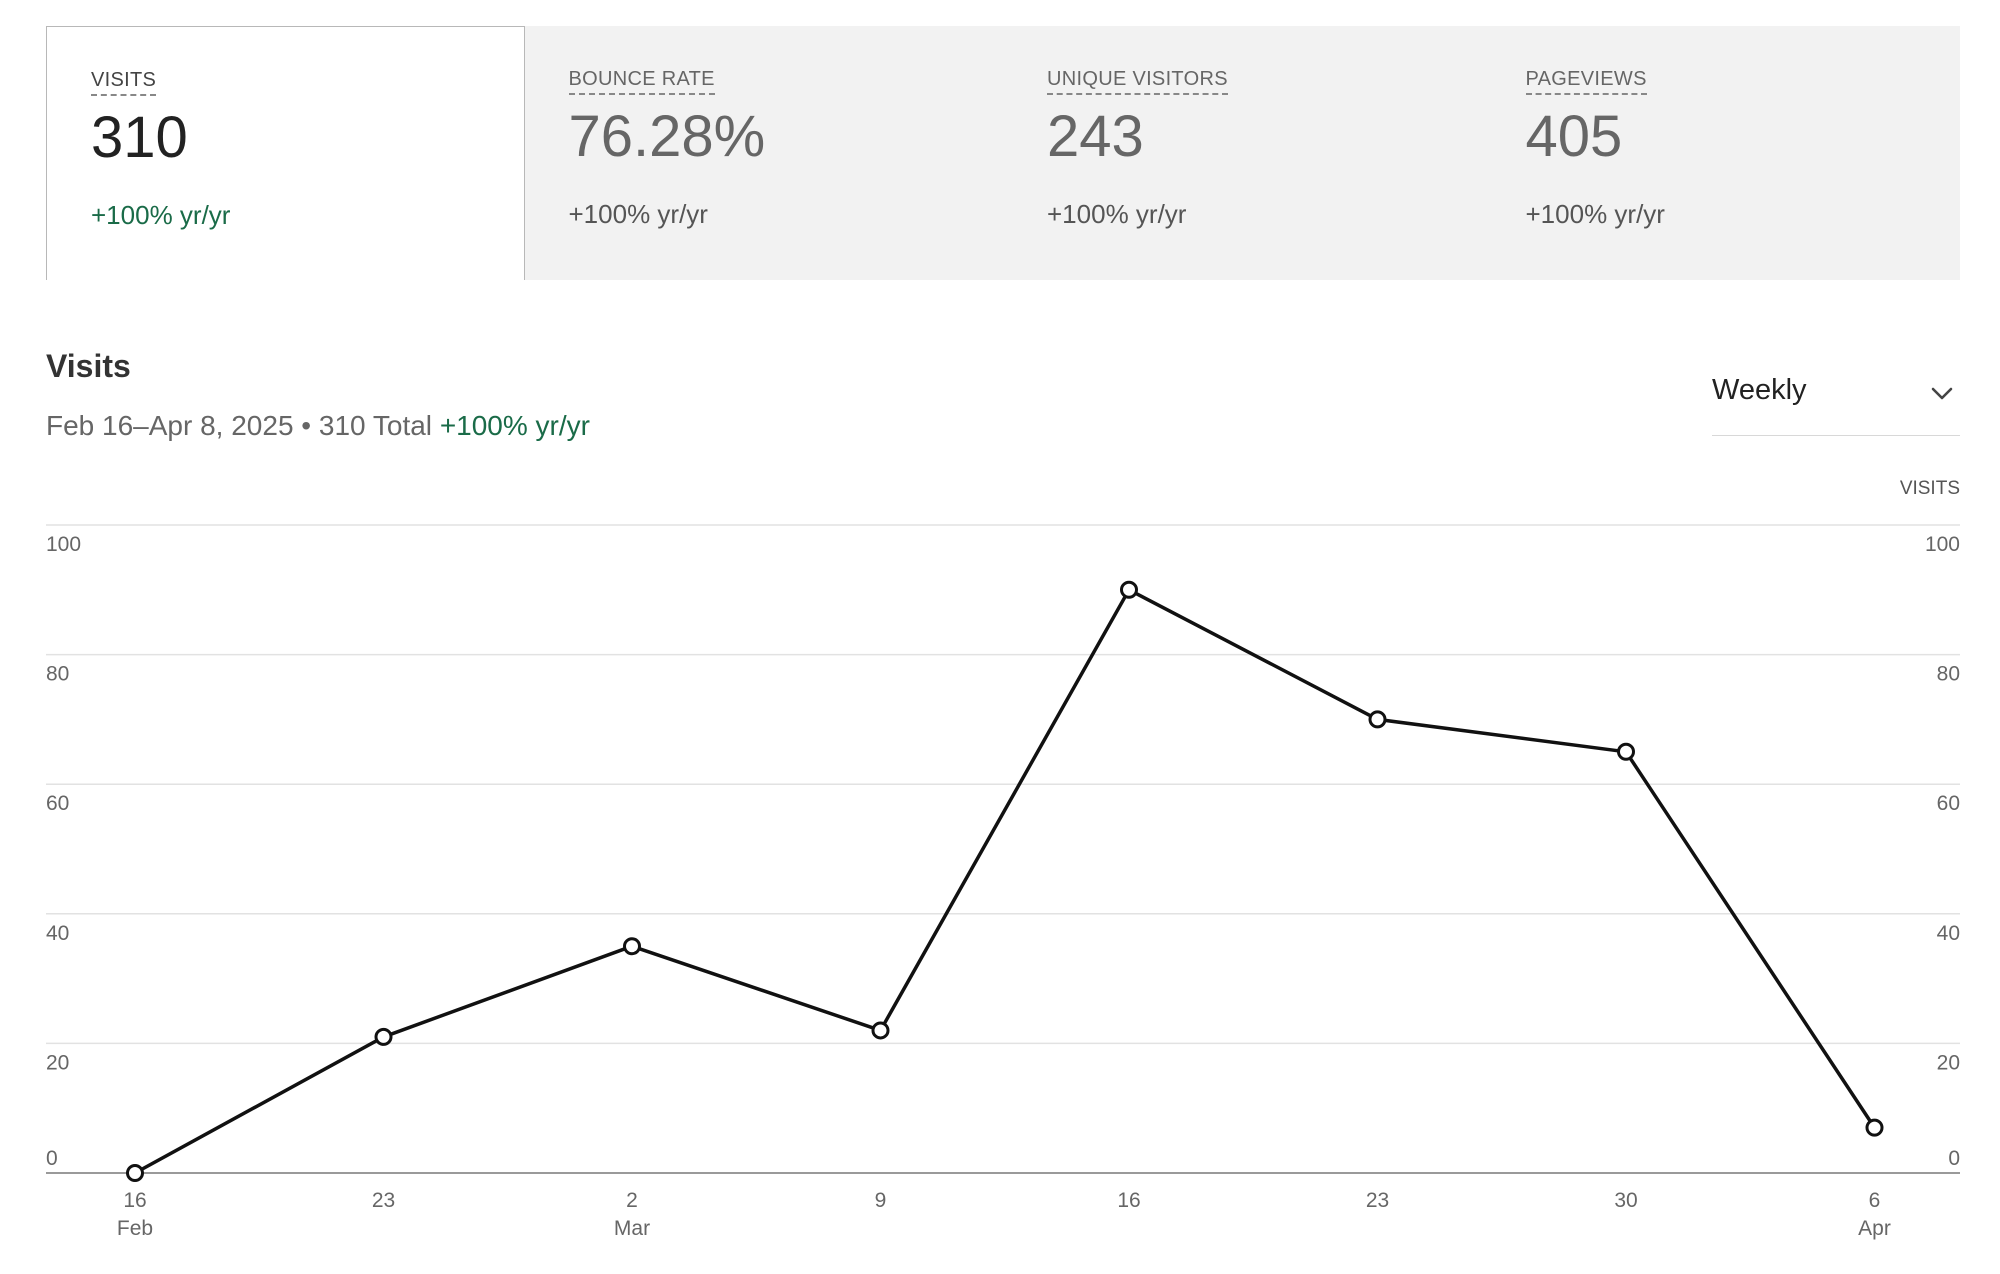 This screenshot has width=2000, height=1274. What do you see at coordinates (57, 674) in the screenshot?
I see `y-tick-label-left: 80` at bounding box center [57, 674].